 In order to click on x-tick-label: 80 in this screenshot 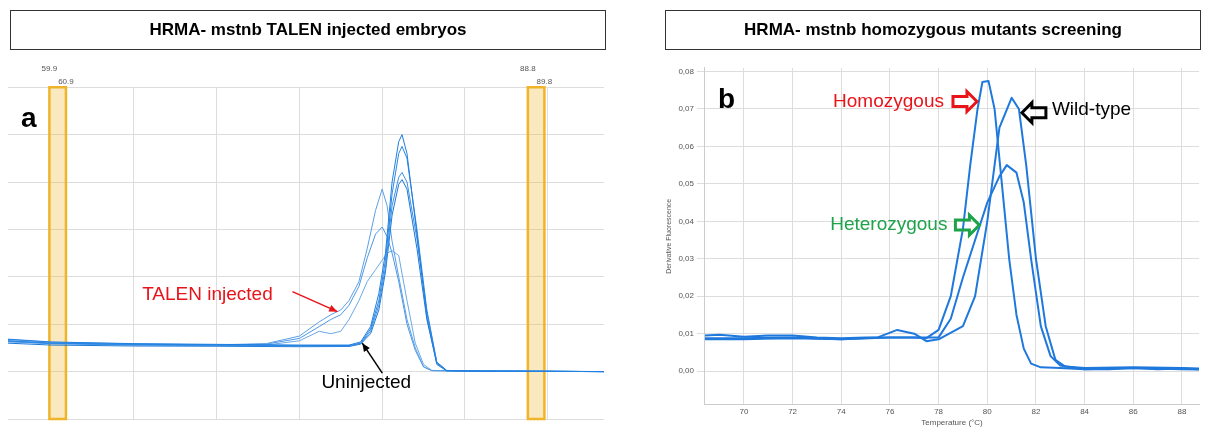, I will do `click(987, 411)`.